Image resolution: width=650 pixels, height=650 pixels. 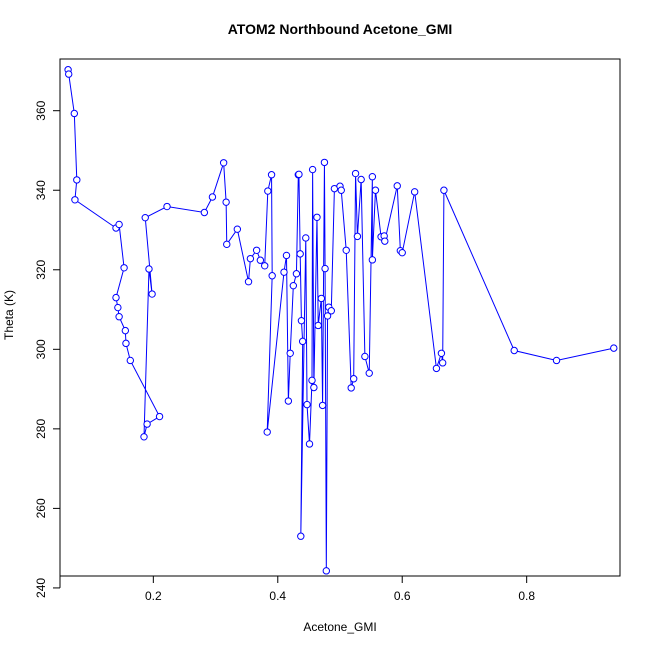 What do you see at coordinates (41, 429) in the screenshot?
I see `y-tick-label: 280` at bounding box center [41, 429].